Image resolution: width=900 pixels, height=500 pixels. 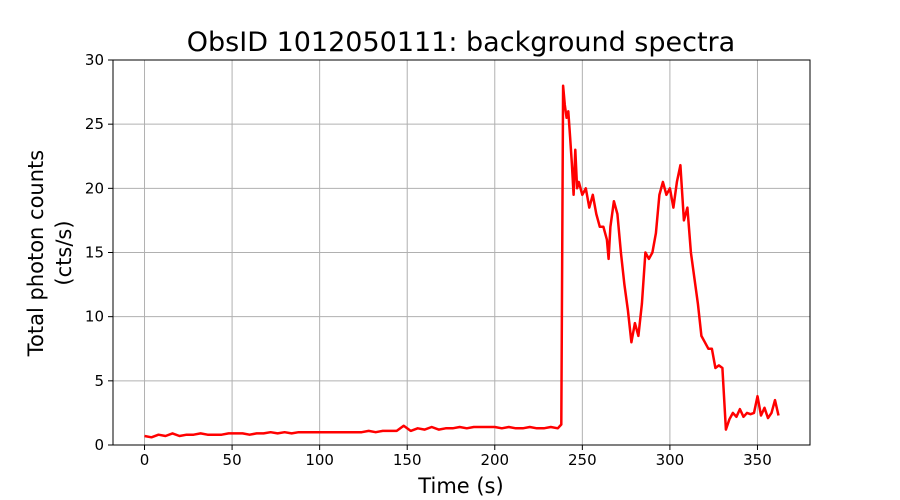 What do you see at coordinates (582, 460) in the screenshot?
I see `x-tick-label: 250` at bounding box center [582, 460].